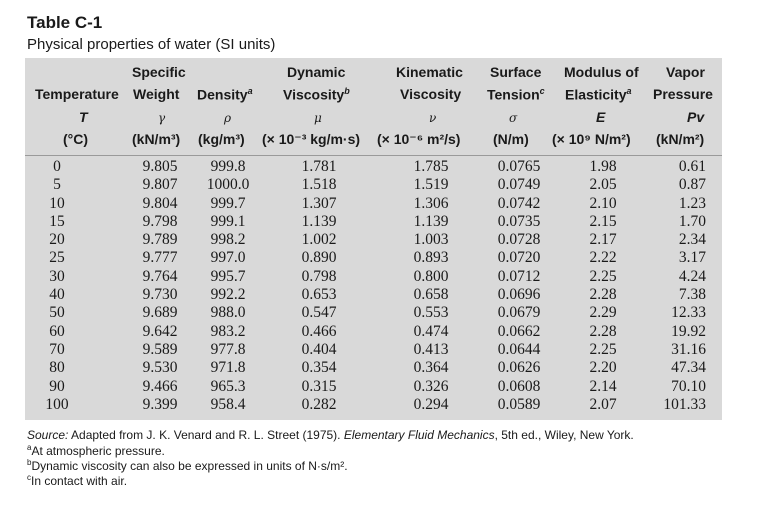  What do you see at coordinates (57, 313) in the screenshot?
I see `table-cell: 50` at bounding box center [57, 313].